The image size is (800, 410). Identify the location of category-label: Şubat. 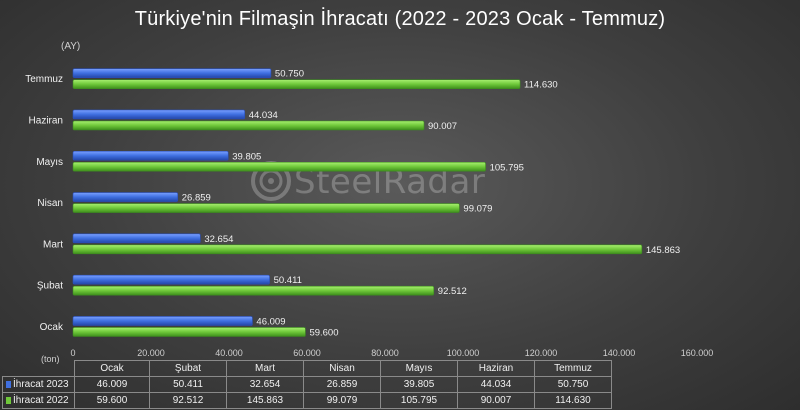
(50, 286).